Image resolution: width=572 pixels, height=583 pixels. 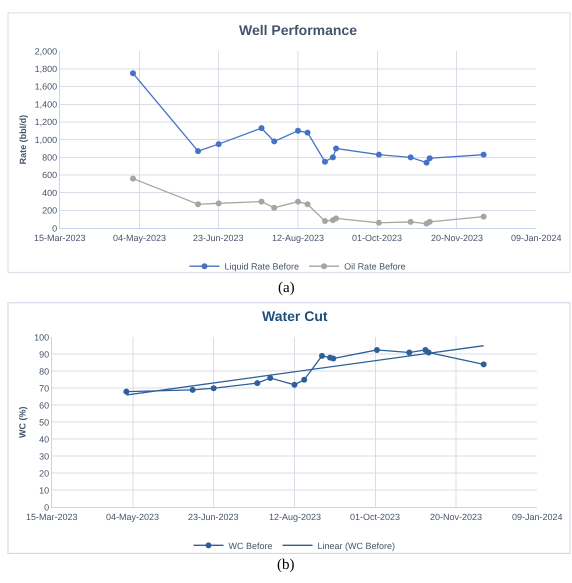 I want to click on text: (a), so click(x=286, y=288).